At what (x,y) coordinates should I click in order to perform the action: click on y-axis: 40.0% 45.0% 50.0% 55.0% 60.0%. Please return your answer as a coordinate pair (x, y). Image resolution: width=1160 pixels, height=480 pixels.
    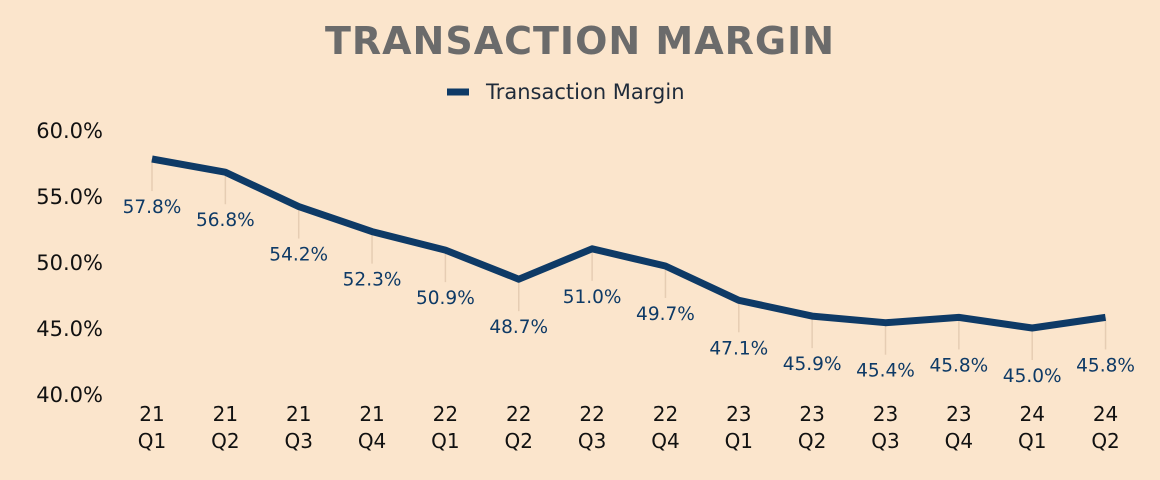
    Looking at the image, I should click on (69, 263).